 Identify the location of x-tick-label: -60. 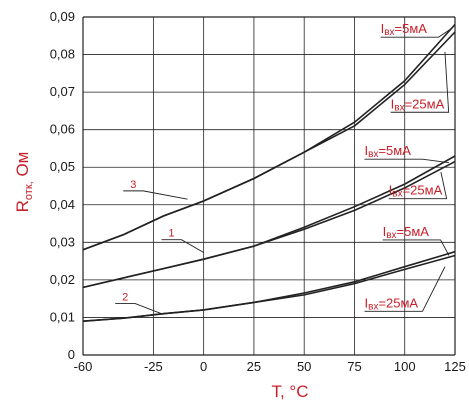
(83, 366).